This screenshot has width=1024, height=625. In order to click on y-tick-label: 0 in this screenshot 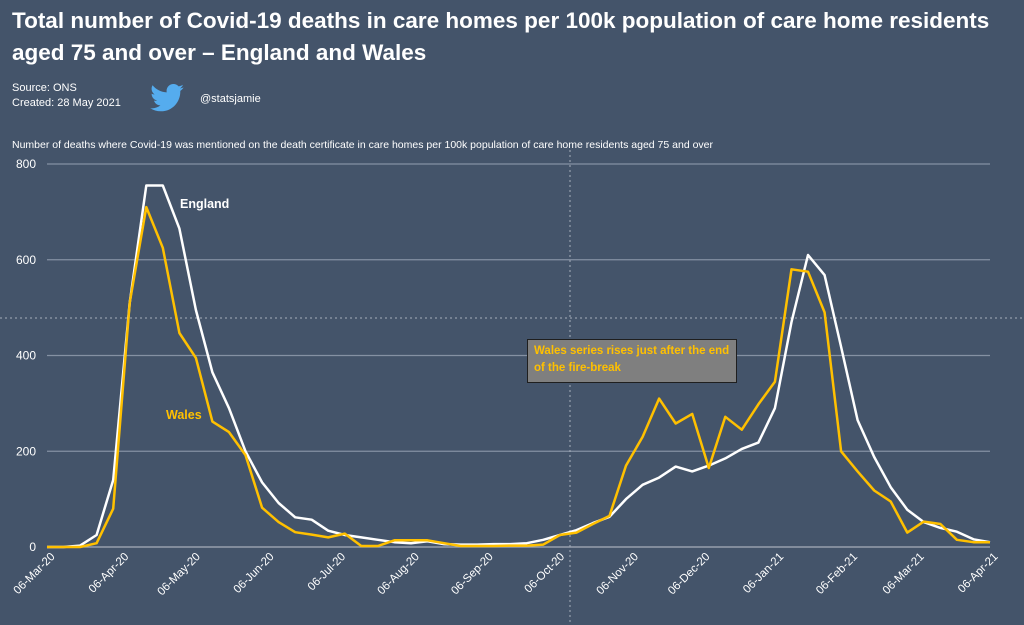, I will do `click(32, 547)`.